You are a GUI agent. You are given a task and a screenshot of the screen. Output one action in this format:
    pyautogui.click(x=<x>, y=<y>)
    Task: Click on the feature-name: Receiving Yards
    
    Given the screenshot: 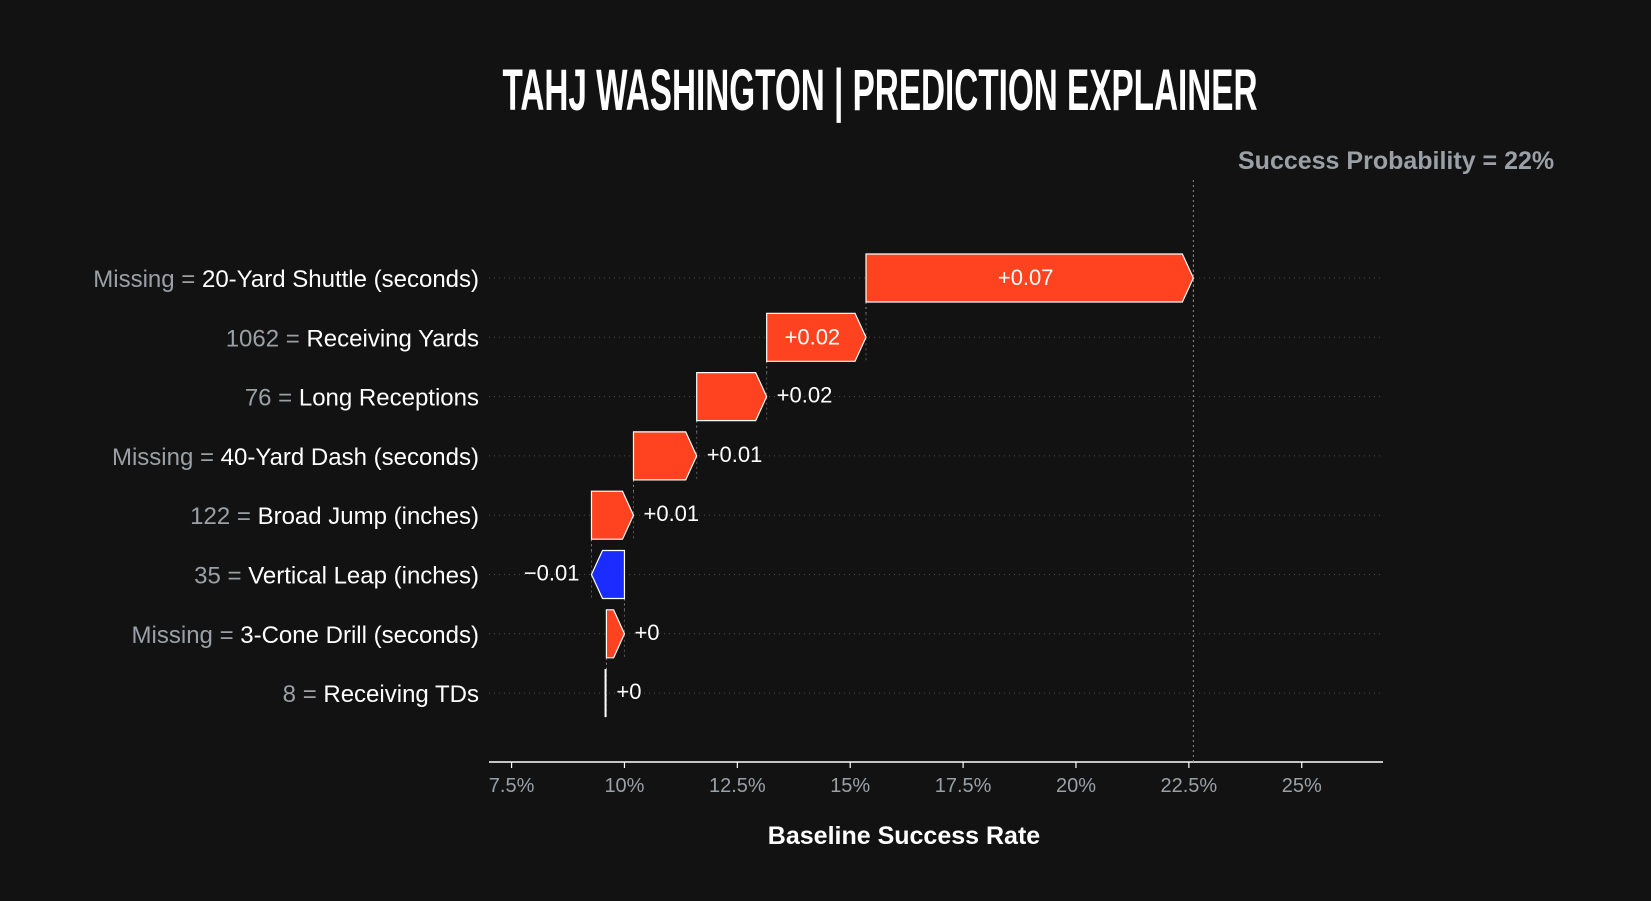 What is the action you would take?
    pyautogui.click(x=392, y=338)
    